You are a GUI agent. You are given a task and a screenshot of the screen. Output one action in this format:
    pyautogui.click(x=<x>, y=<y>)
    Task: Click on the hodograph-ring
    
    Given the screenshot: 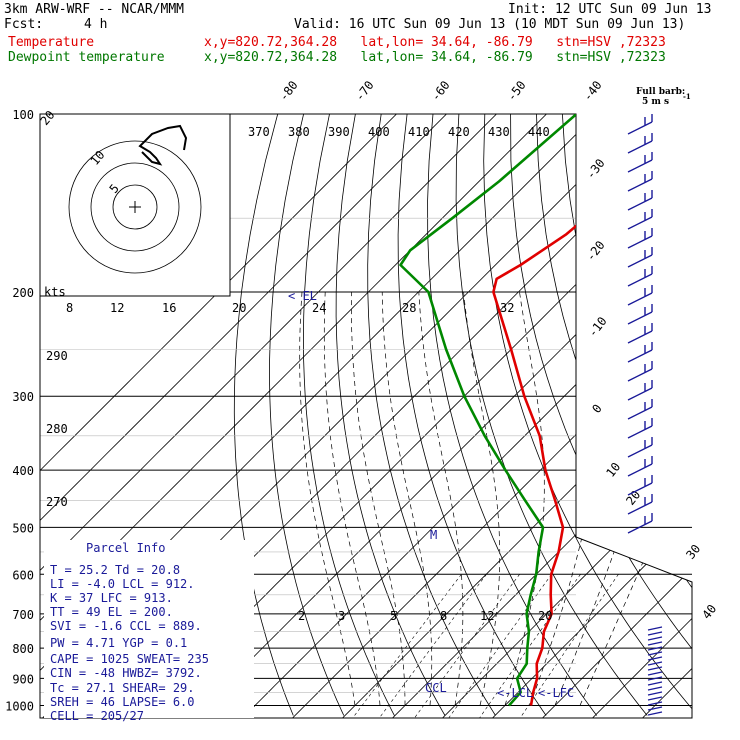 What is the action you would take?
    pyautogui.click(x=135, y=207)
    